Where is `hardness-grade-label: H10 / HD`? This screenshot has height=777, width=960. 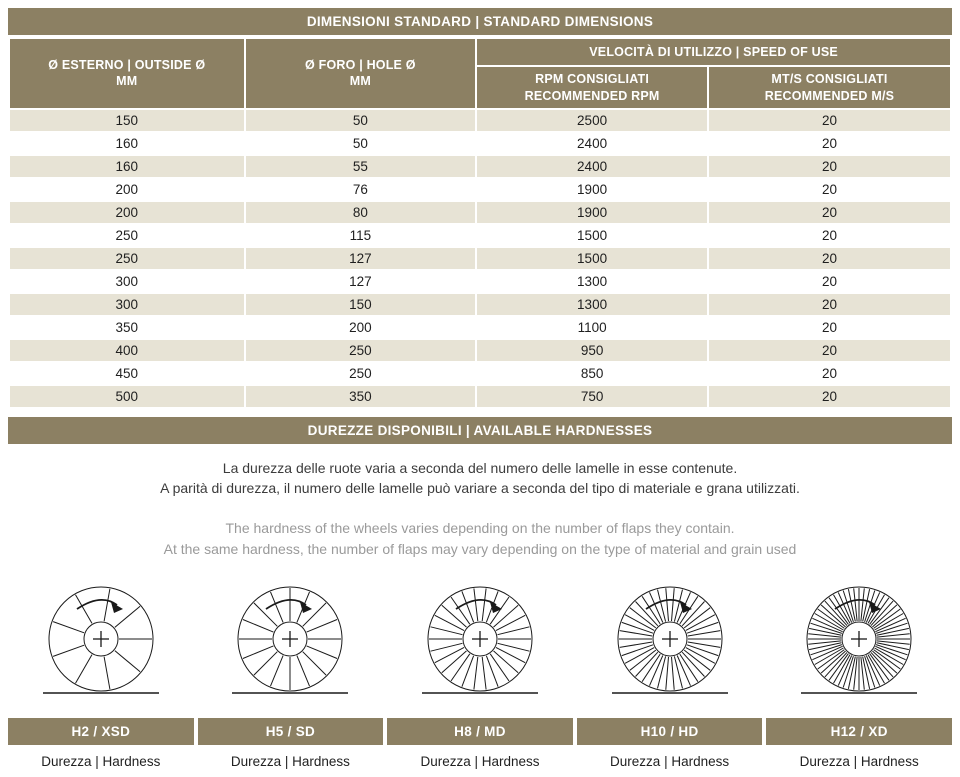 hardness-grade-label: H10 / HD is located at coordinates (669, 731).